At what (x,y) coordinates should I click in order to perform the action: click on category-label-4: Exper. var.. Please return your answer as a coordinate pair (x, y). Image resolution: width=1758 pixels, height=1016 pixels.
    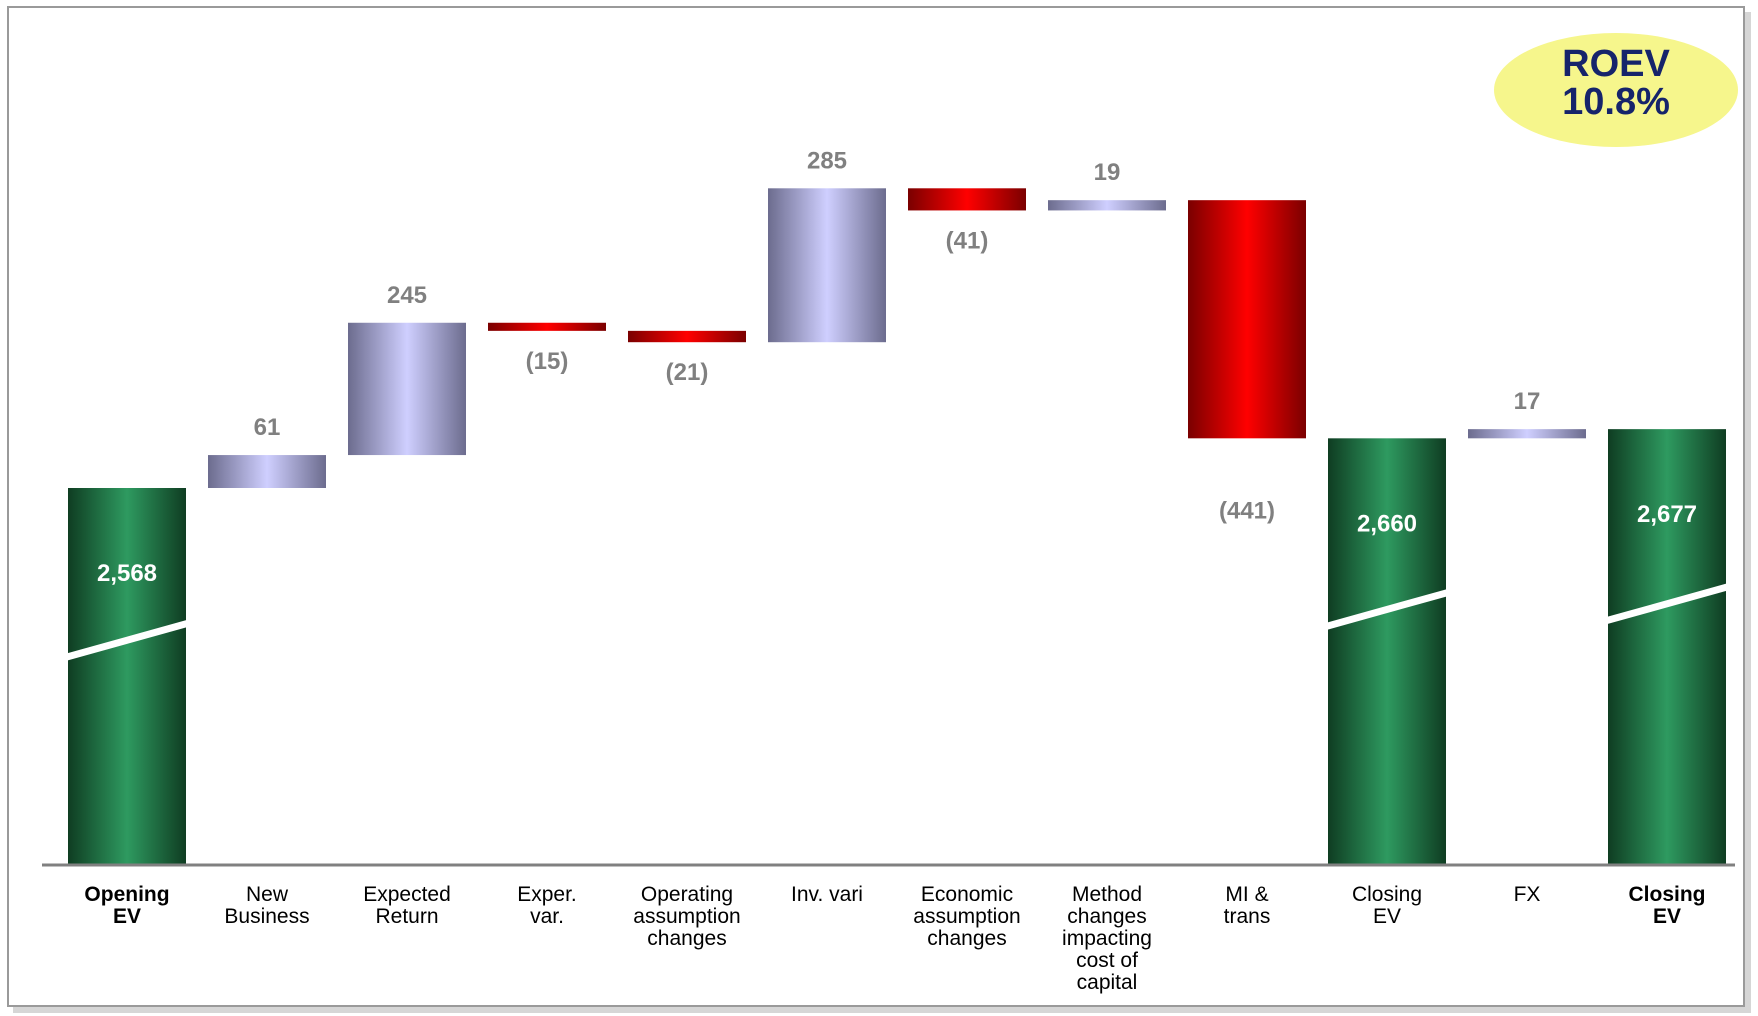
    Looking at the image, I should click on (547, 905).